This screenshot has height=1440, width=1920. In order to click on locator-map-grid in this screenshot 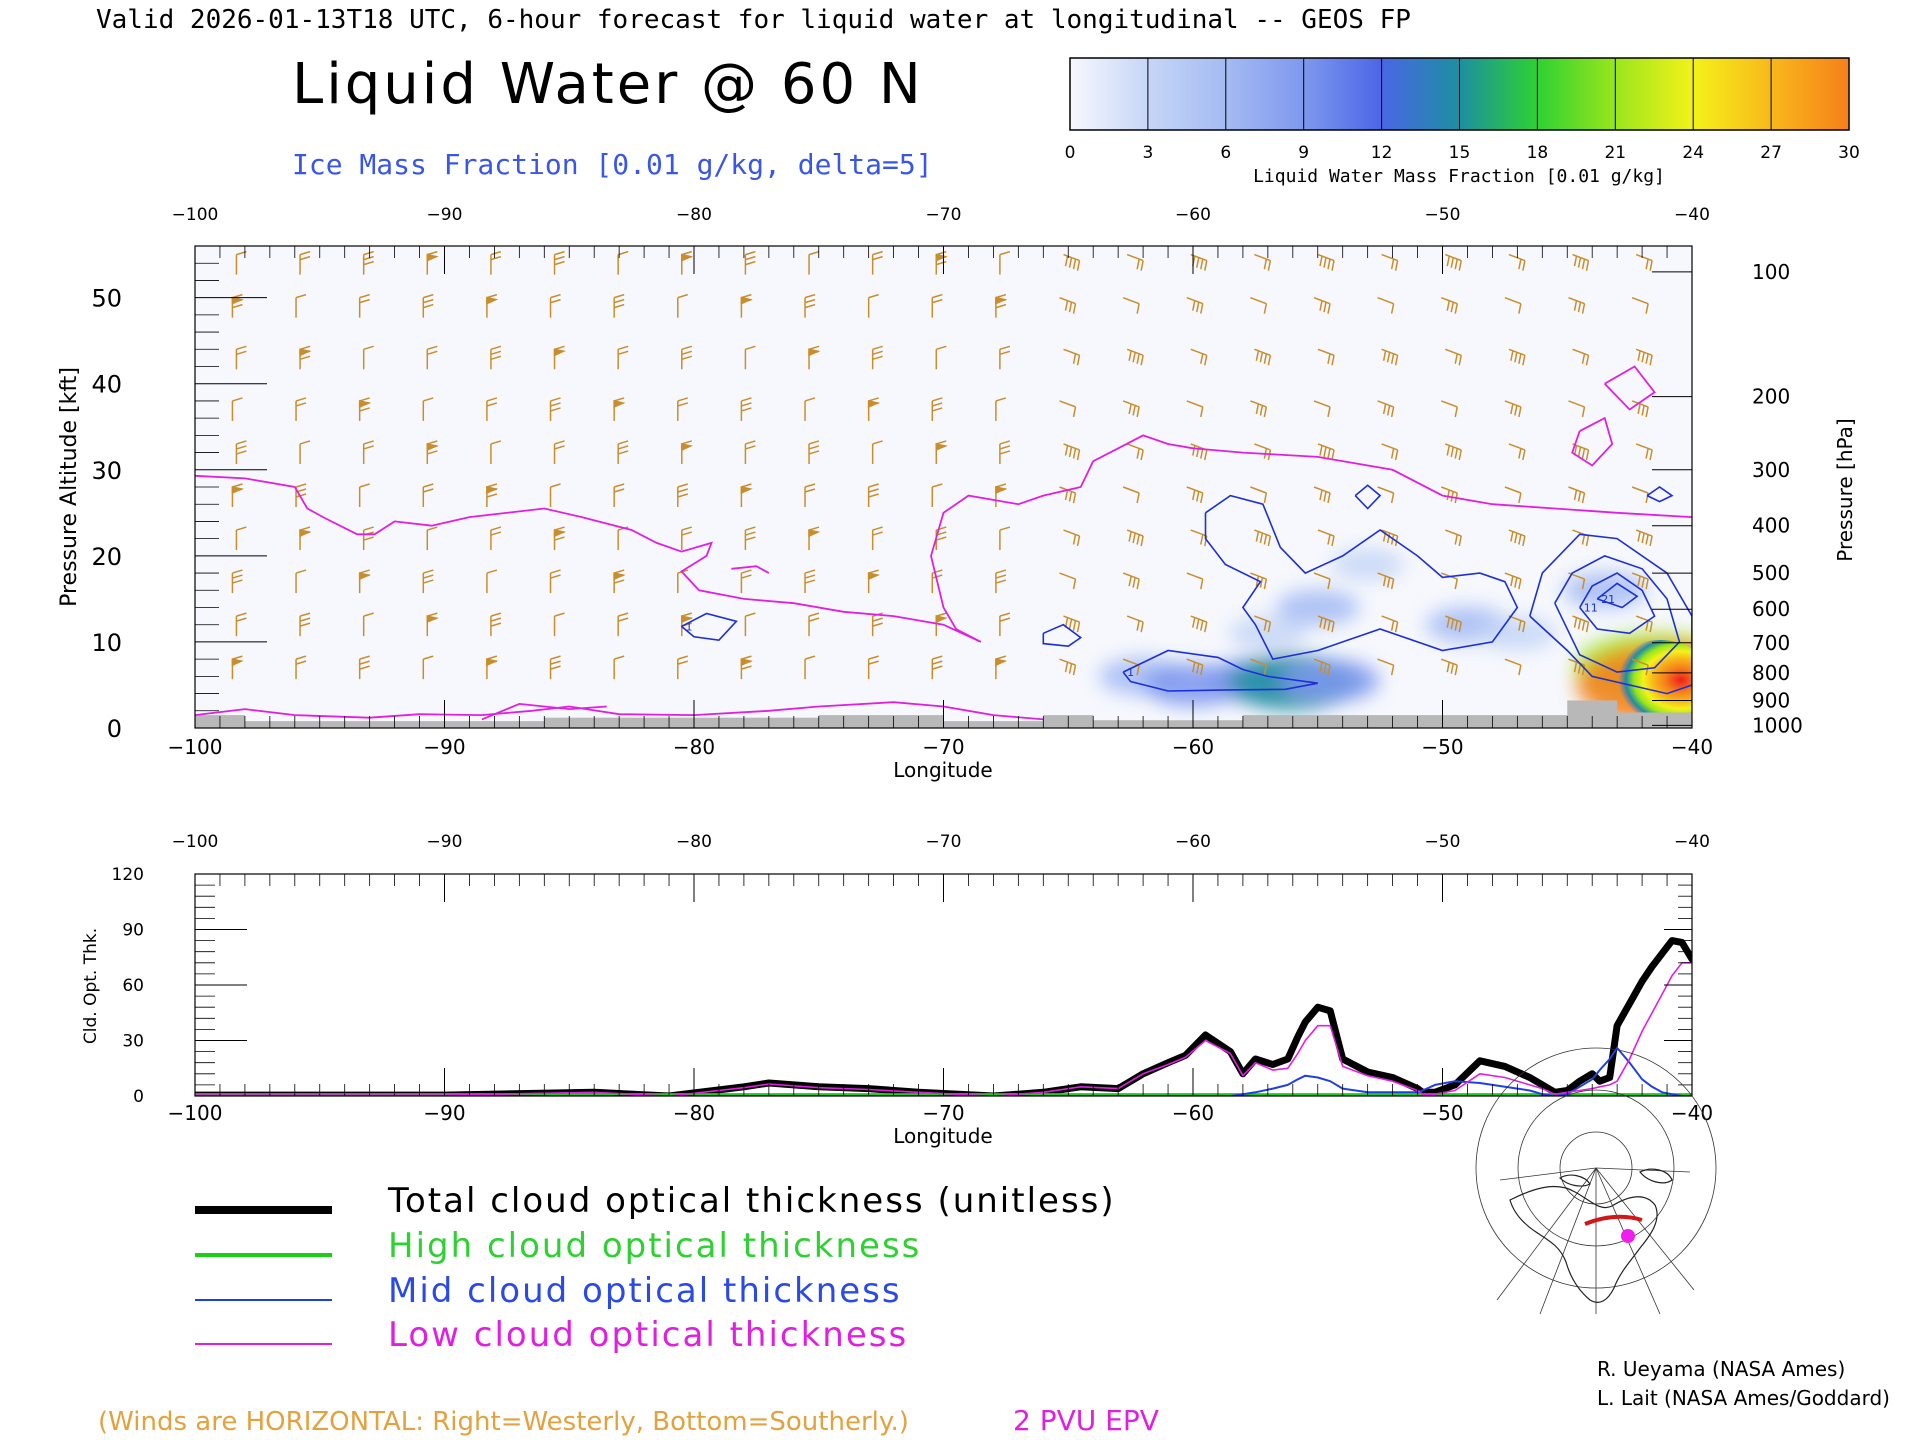, I will do `click(1596, 1181)`.